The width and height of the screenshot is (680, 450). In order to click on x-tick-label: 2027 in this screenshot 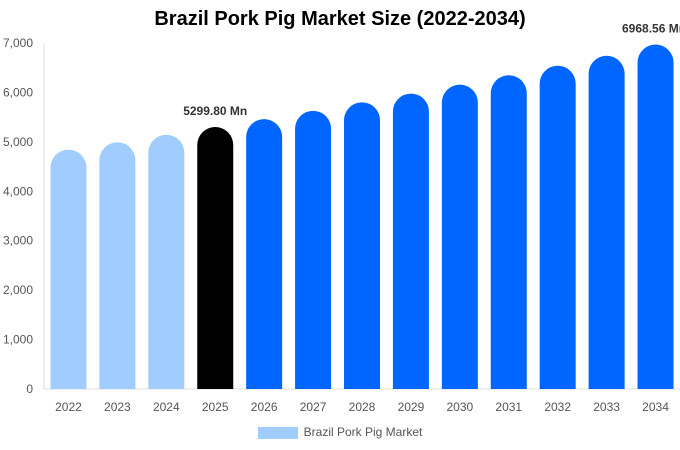, I will do `click(313, 407)`.